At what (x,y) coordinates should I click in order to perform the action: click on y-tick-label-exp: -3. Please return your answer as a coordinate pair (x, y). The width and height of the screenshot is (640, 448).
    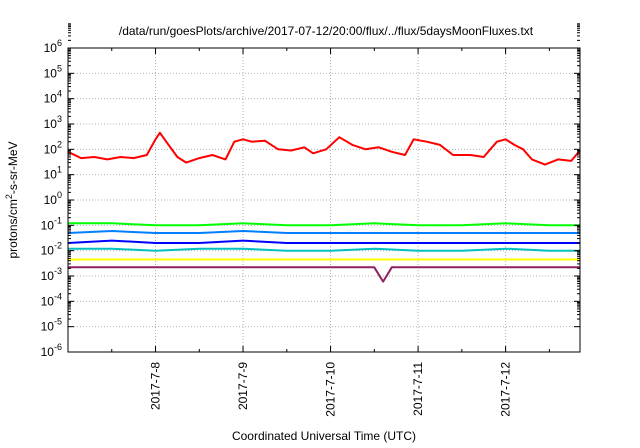
    Looking at the image, I should click on (58, 271).